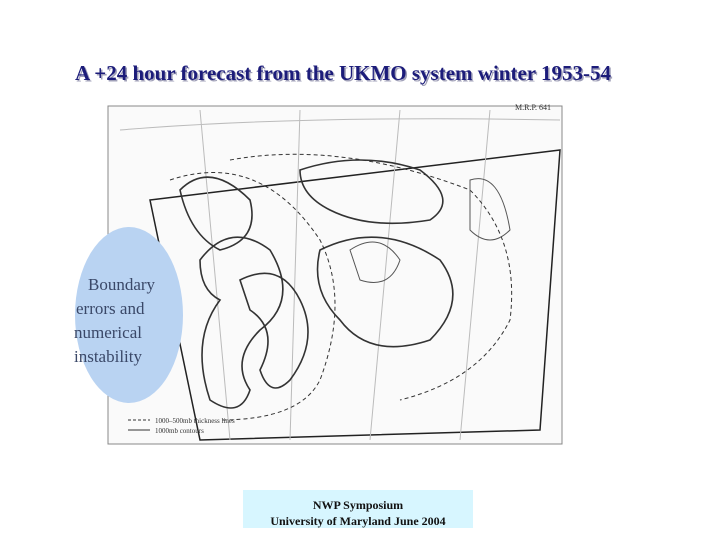 Image resolution: width=720 pixels, height=540 pixels. Describe the element at coordinates (108, 356) in the screenshot. I see `callout-line: instability` at that location.